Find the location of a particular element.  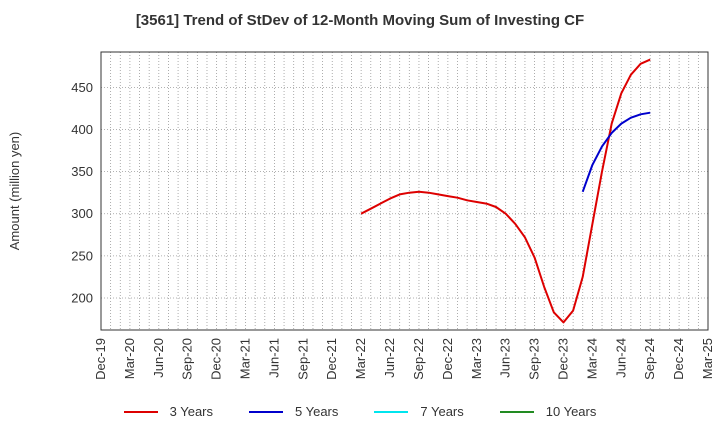

x-tick-label: Sep-24 is located at coordinates (649, 359).